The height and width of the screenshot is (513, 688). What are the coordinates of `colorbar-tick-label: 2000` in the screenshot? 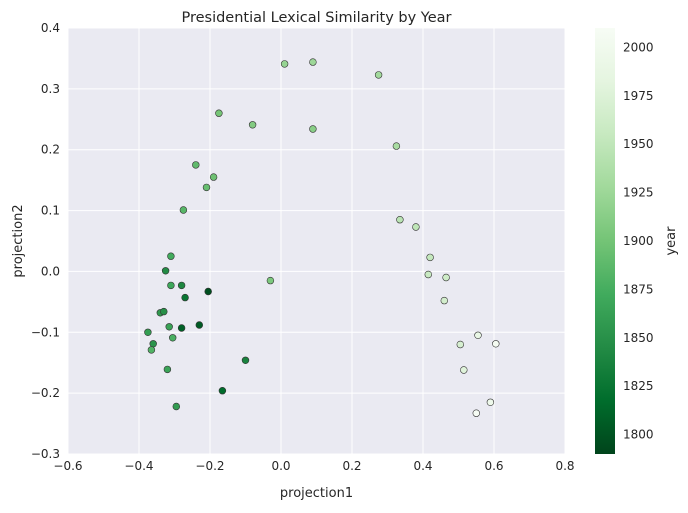 It's located at (638, 47).